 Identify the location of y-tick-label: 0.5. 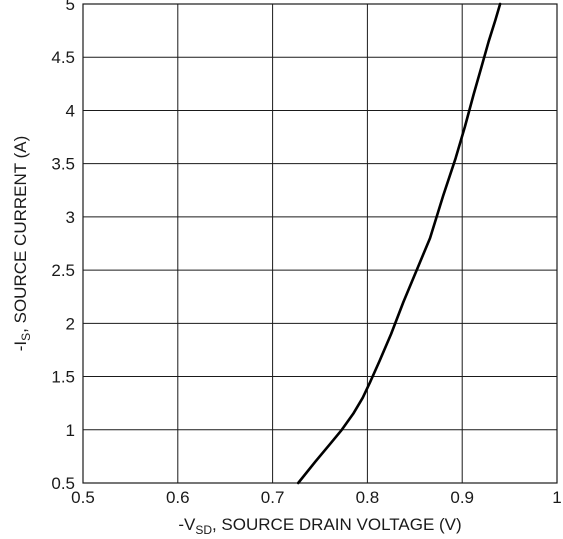
(63, 483).